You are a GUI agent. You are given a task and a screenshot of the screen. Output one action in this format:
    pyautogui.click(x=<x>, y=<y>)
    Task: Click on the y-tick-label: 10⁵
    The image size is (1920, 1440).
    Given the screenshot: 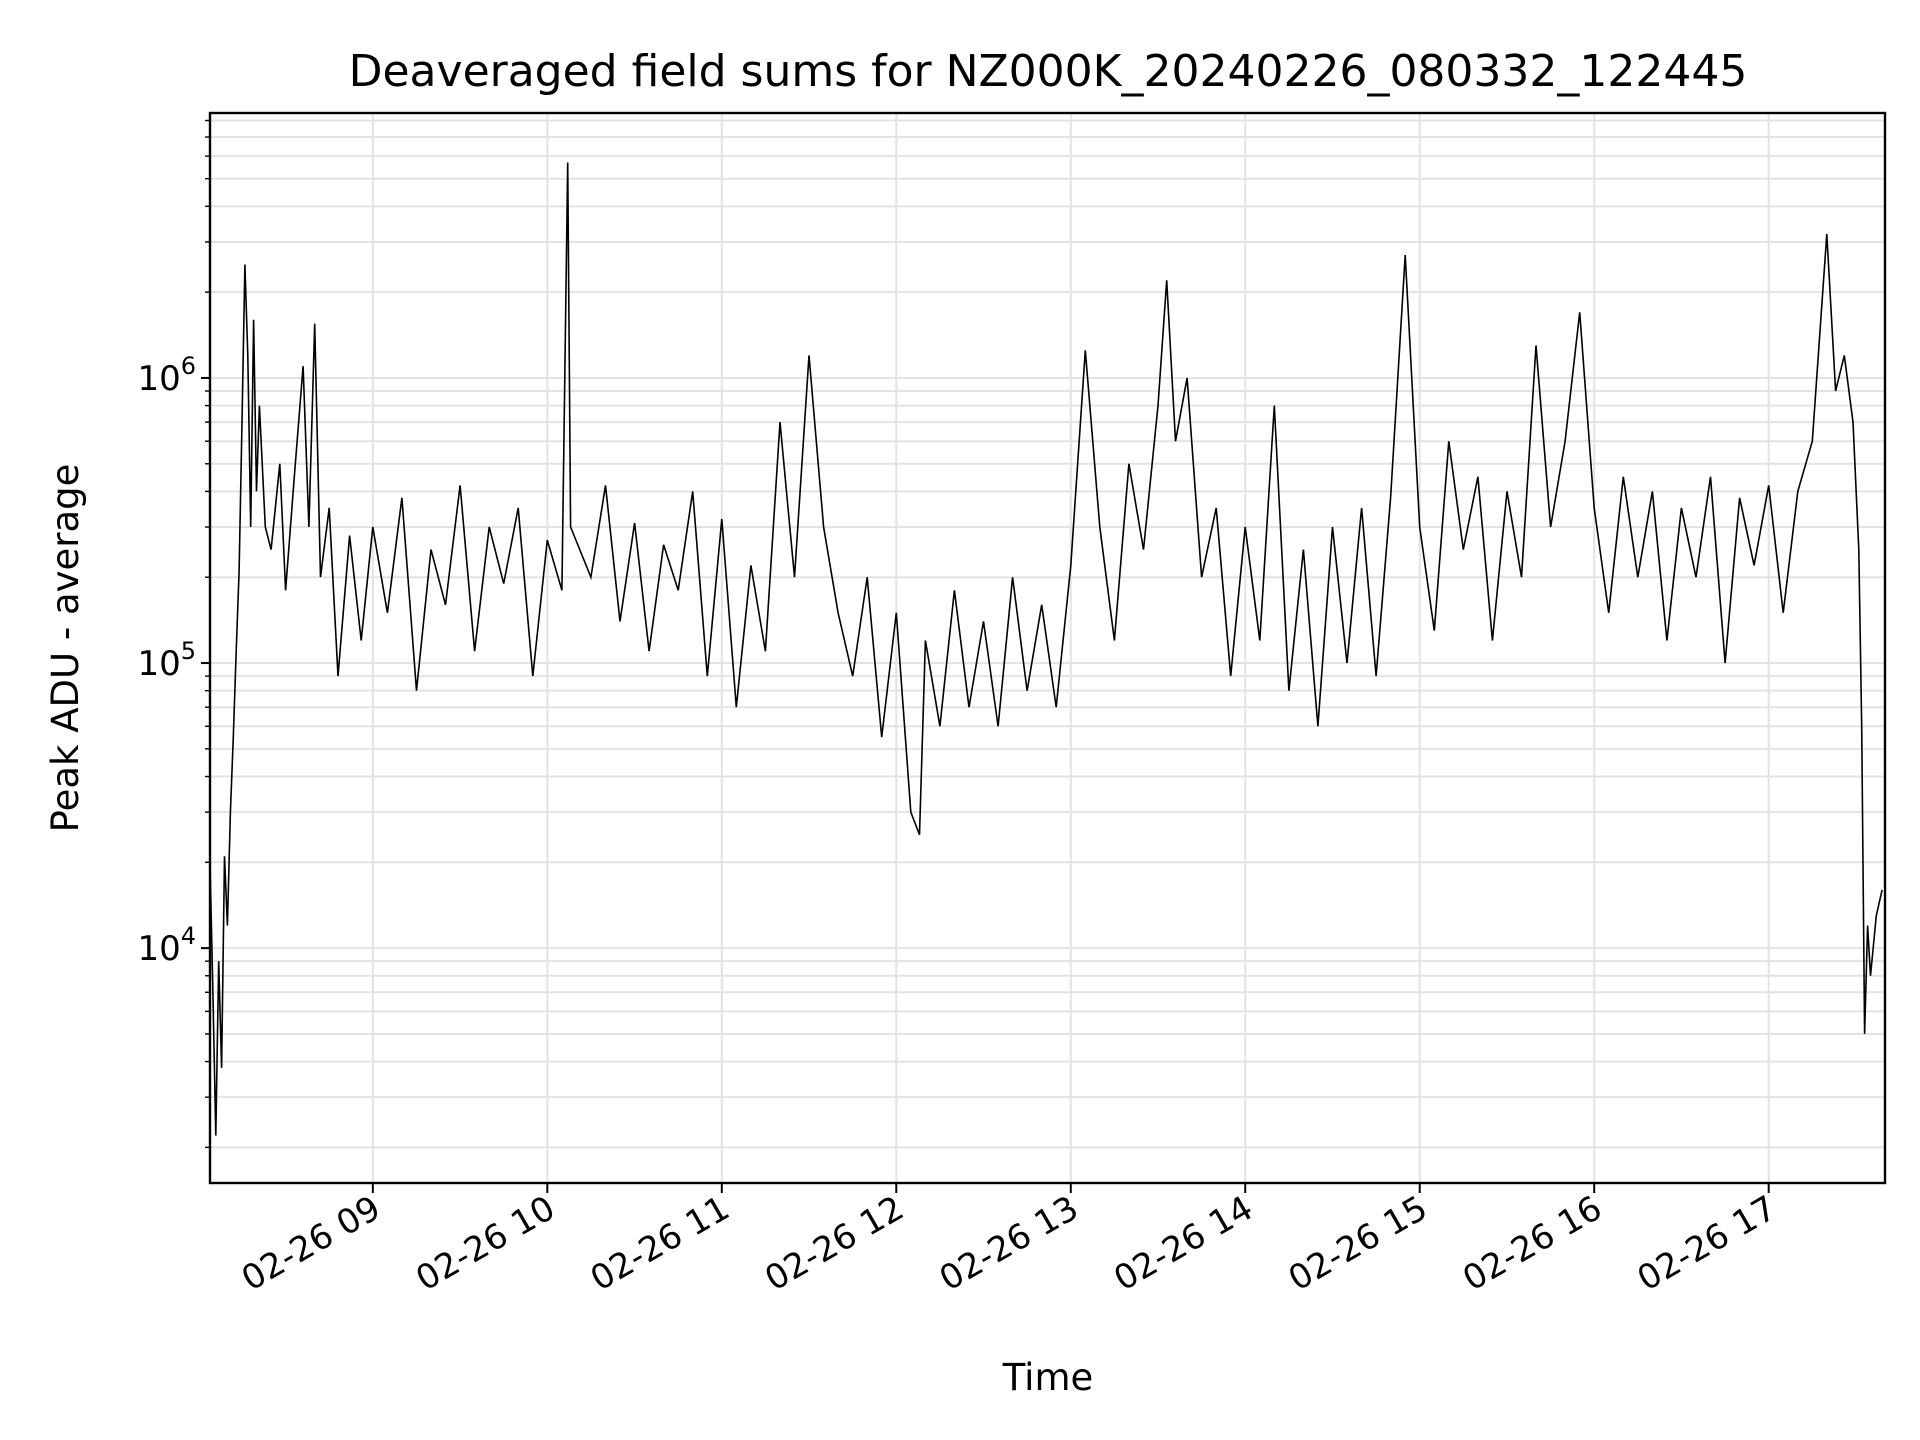 What is the action you would take?
    pyautogui.click(x=166, y=660)
    